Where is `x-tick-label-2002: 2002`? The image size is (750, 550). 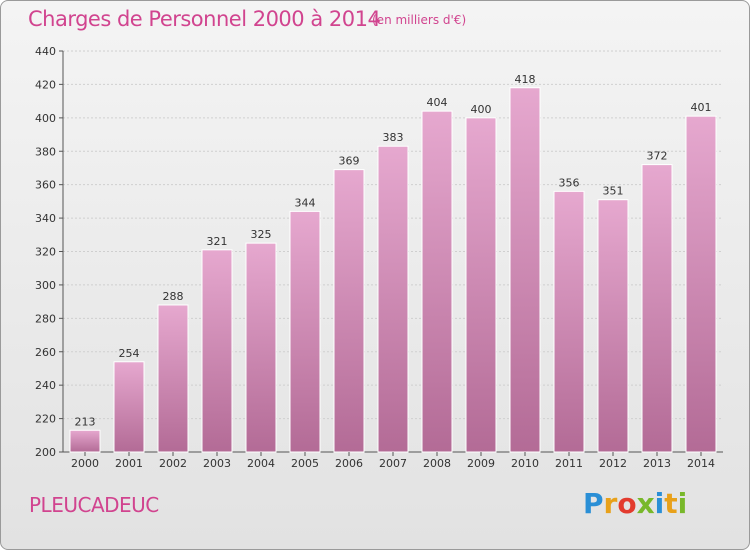
x-tick-label-2002: 2002 is located at coordinates (173, 463).